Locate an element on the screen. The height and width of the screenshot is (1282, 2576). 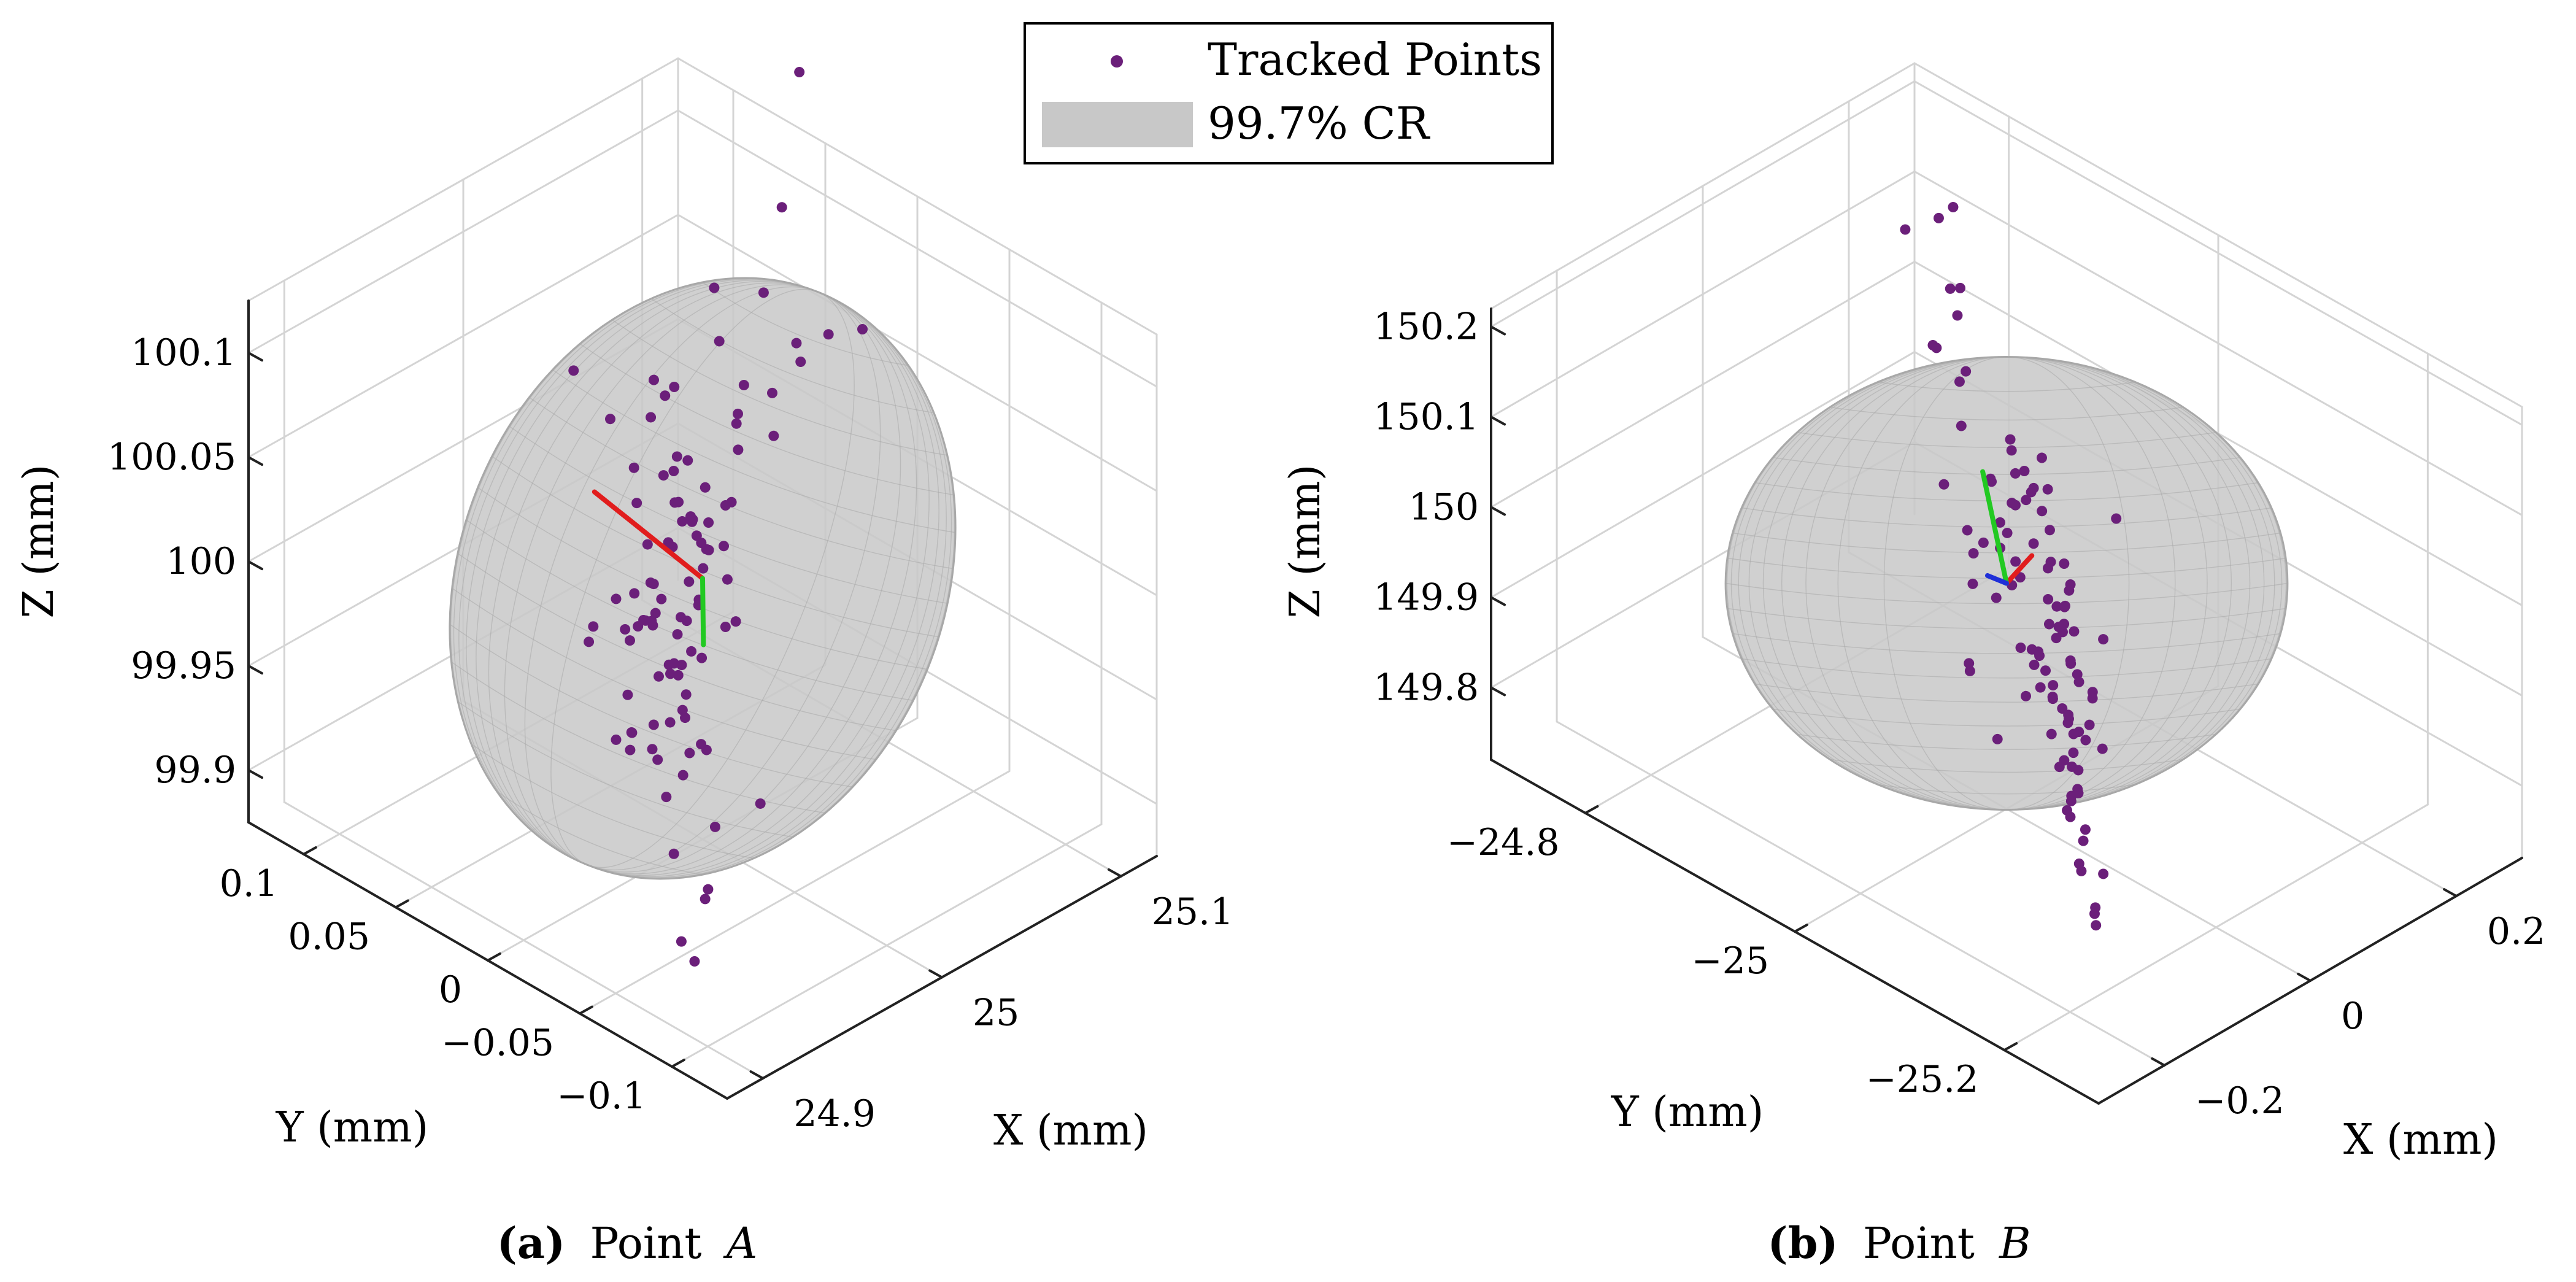
panel-b-x-label: X (mm) is located at coordinates (2420, 1140).